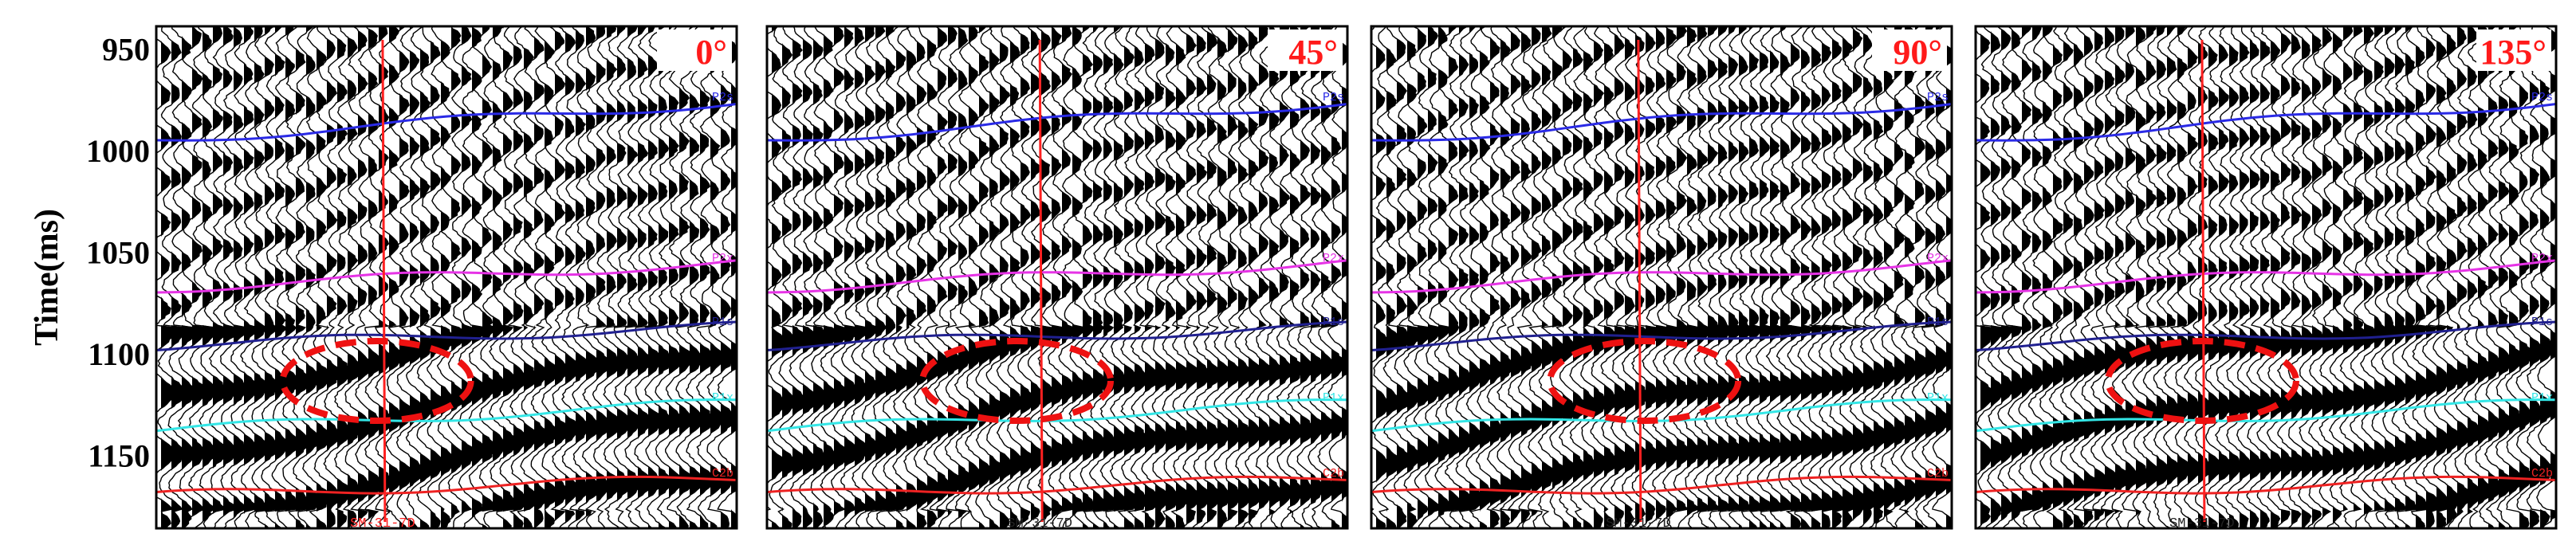  I want to click on highlight, so click(1017, 381).